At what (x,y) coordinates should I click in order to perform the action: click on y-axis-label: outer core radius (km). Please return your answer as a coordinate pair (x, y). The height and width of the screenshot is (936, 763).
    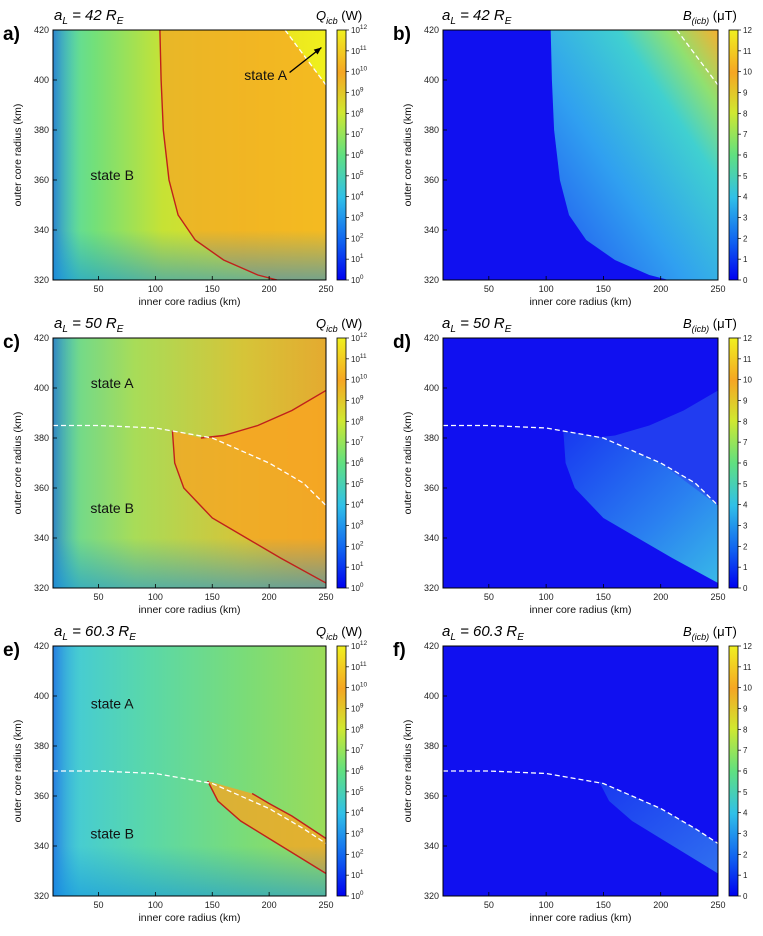
    Looking at the image, I should click on (18, 463).